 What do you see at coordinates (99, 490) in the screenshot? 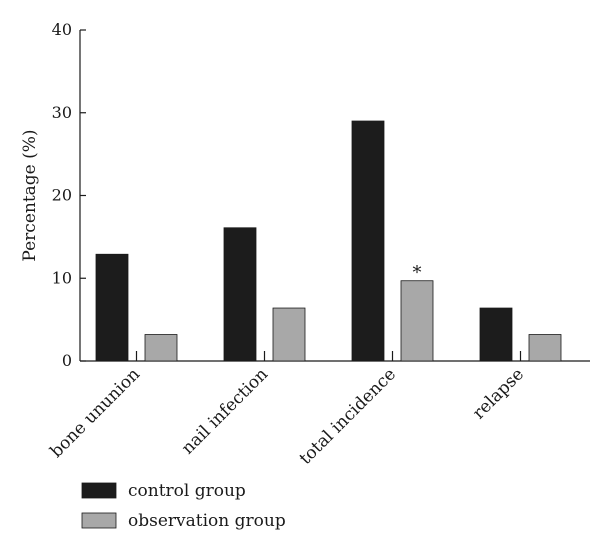
I see `legend-swatch-control-group` at bounding box center [99, 490].